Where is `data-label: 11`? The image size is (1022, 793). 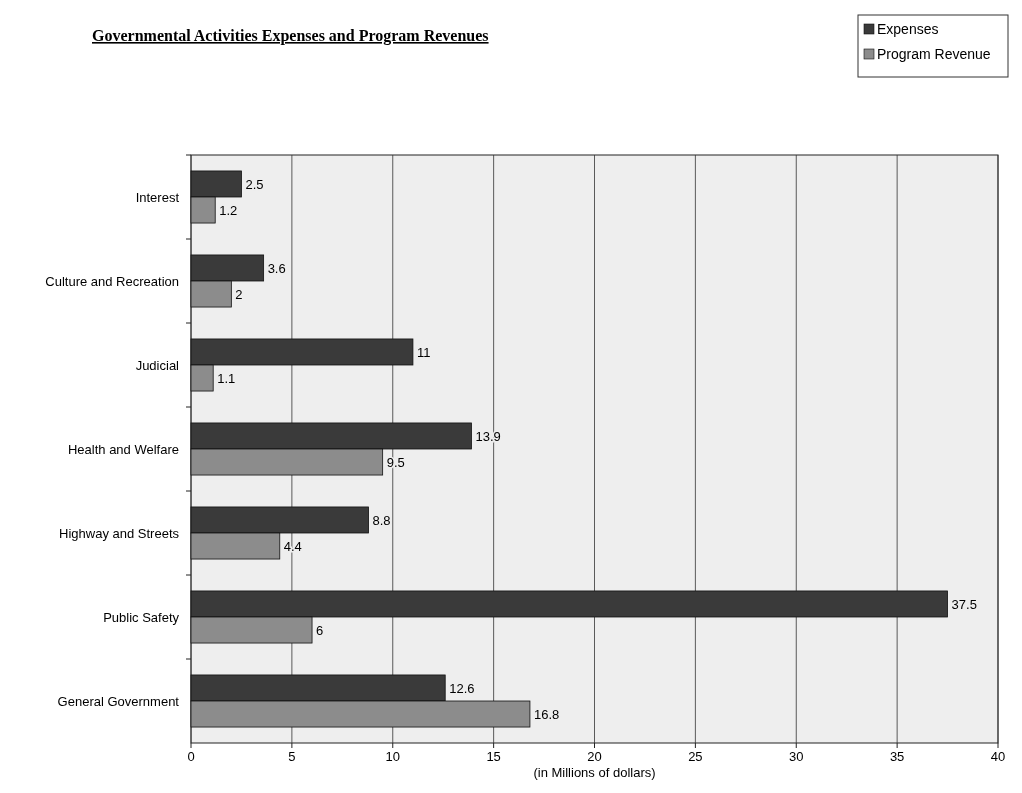 data-label: 11 is located at coordinates (423, 352).